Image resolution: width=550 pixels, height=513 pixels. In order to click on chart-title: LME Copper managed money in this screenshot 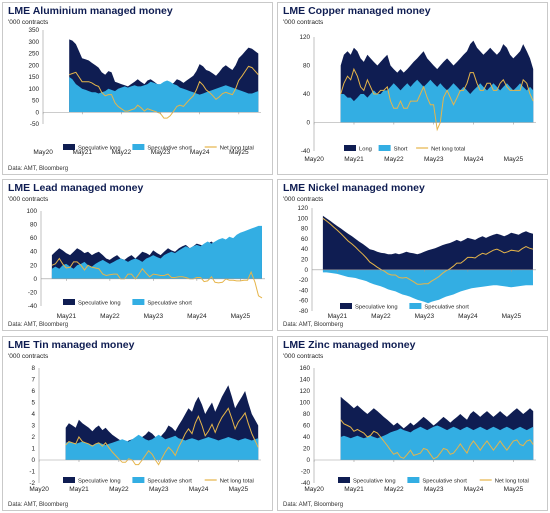, I will do `click(357, 11)`.